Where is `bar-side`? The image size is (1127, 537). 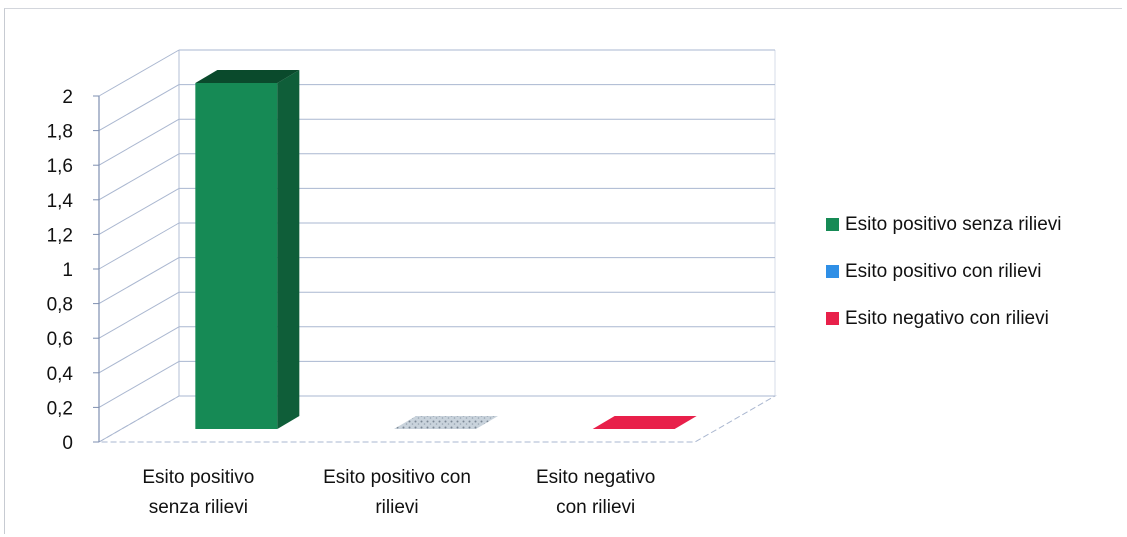 bar-side is located at coordinates (288, 249).